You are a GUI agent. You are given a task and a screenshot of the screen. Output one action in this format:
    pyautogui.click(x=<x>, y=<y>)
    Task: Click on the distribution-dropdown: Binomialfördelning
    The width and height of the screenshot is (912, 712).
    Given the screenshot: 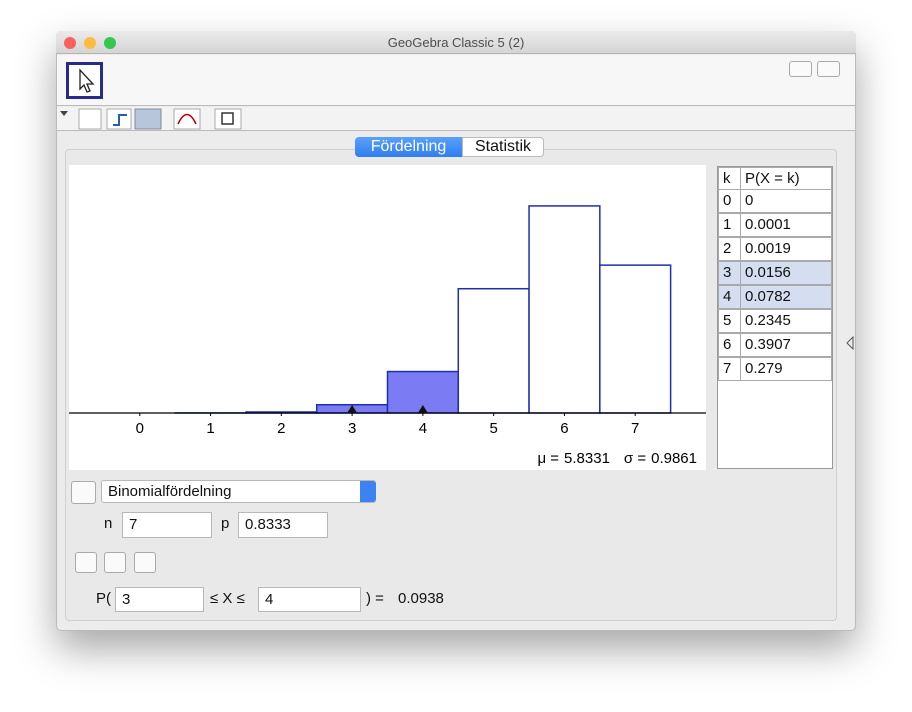 What is the action you would take?
    pyautogui.click(x=238, y=491)
    